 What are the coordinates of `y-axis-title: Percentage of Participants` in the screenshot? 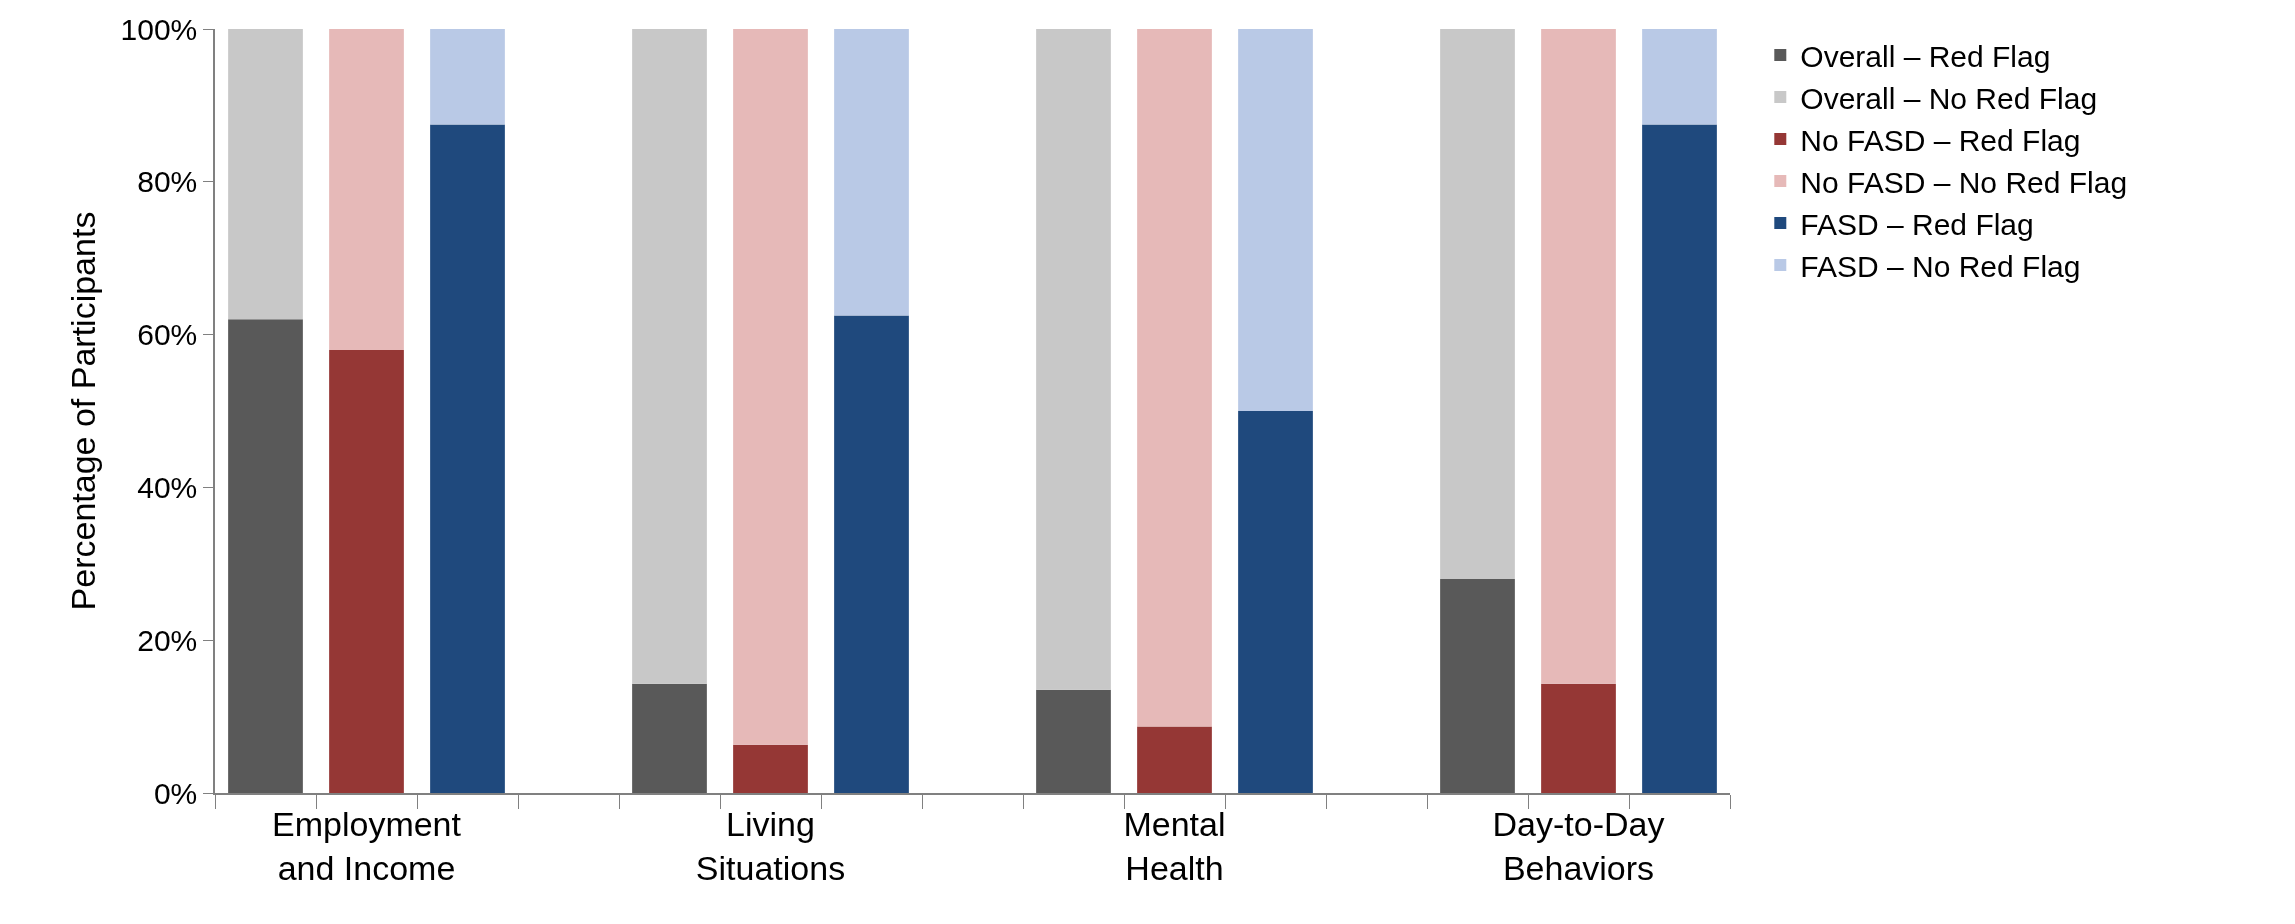 It's located at (82, 411).